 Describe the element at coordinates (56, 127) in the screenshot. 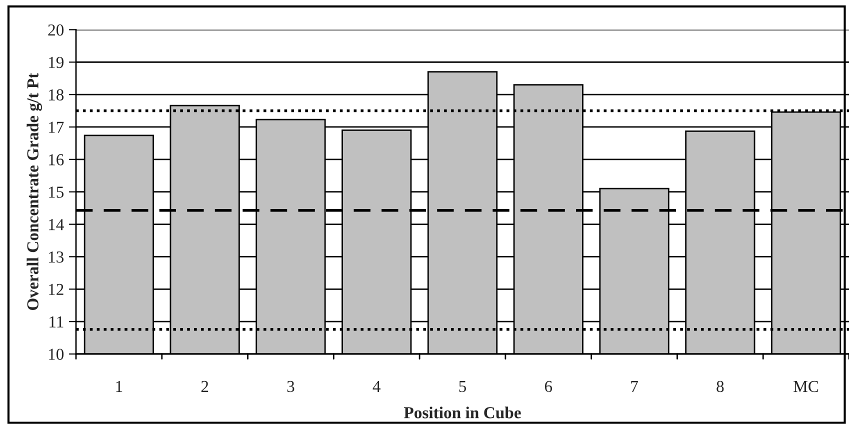

I see `y-tick-label: 17` at that location.